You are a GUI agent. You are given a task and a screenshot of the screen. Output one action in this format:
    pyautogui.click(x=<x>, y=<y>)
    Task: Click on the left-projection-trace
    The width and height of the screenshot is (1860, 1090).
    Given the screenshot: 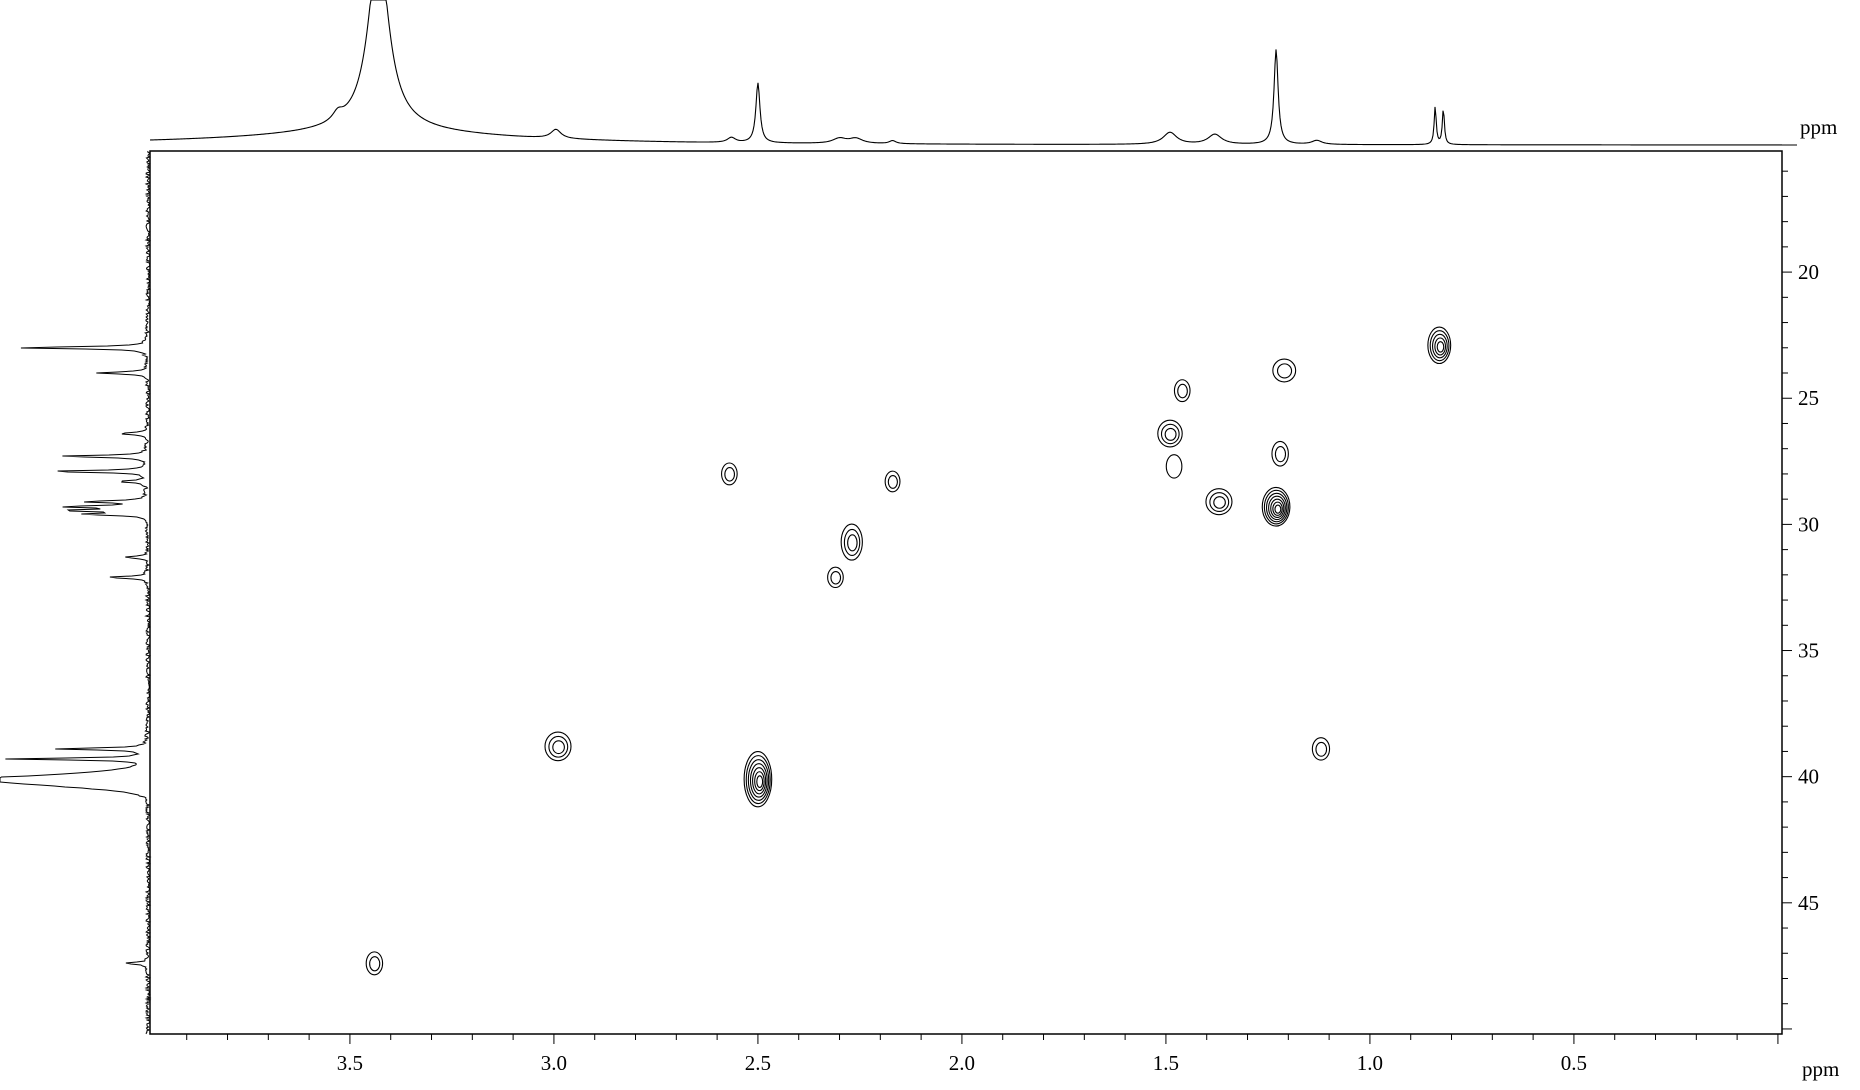 What is the action you would take?
    pyautogui.click(x=76, y=592)
    